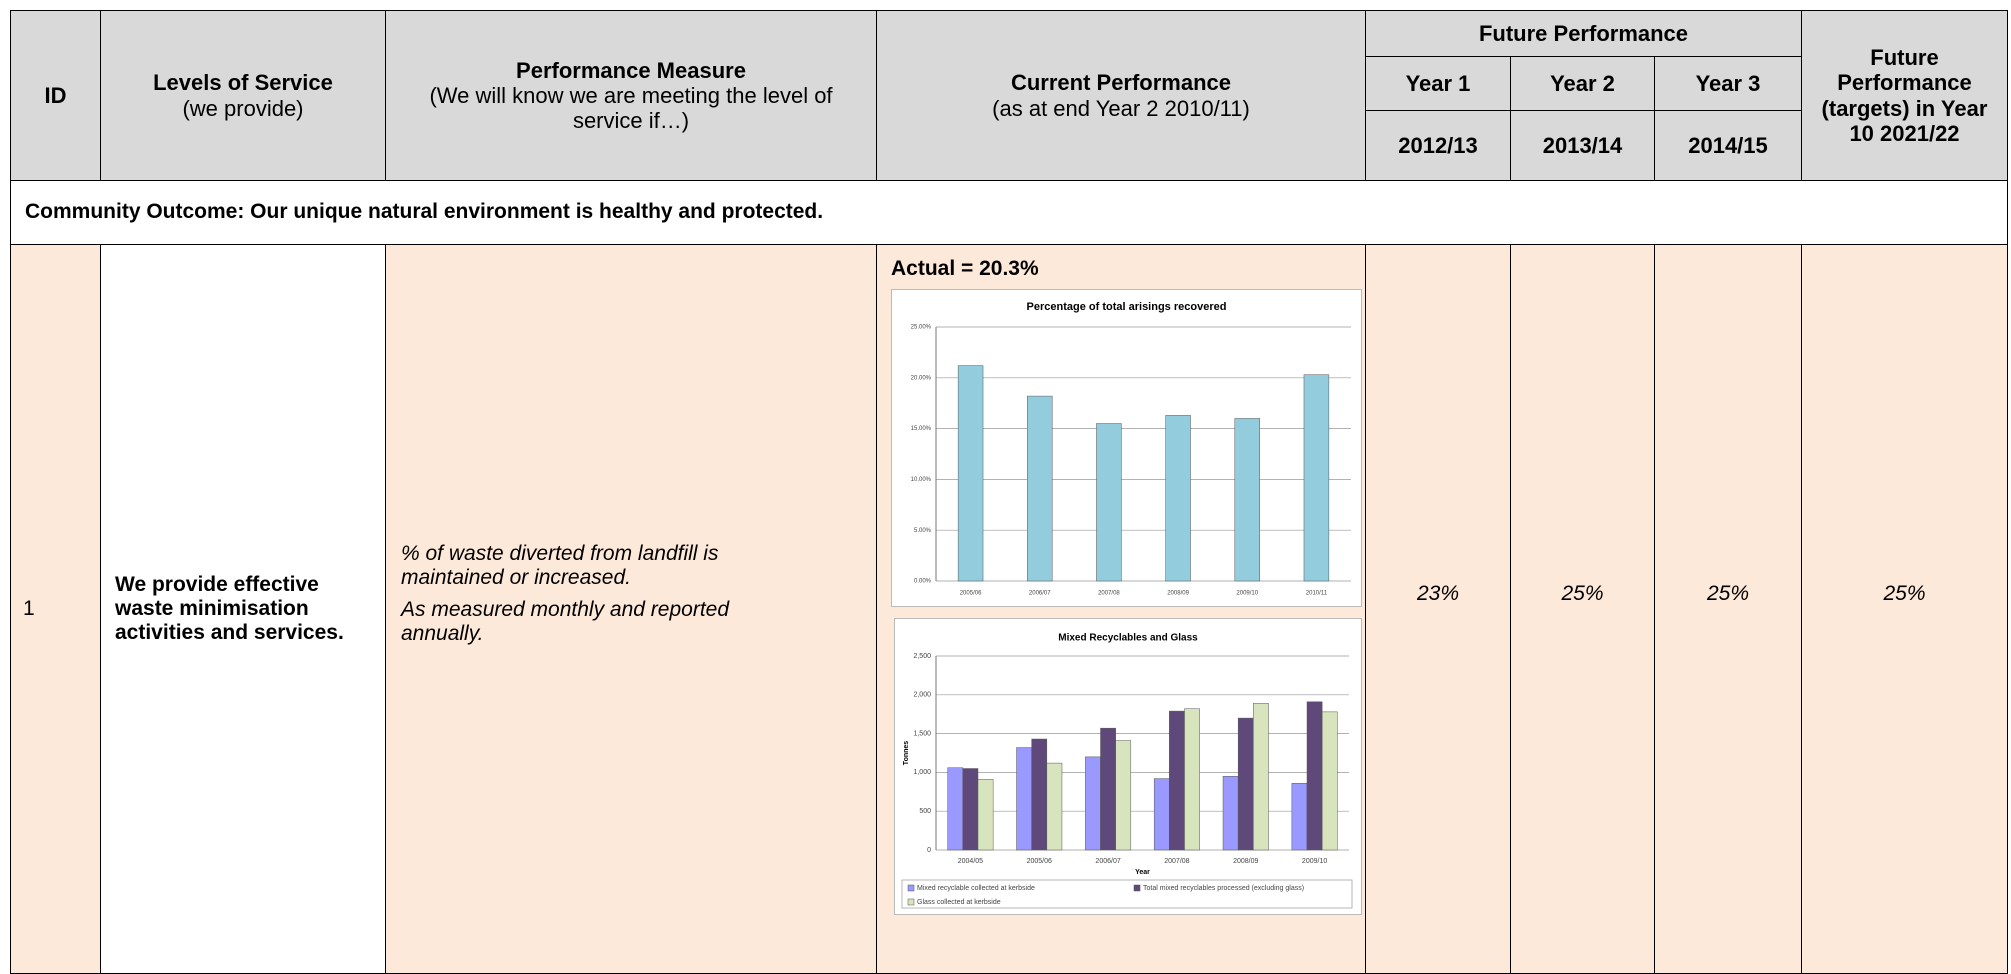  I want to click on text: Performance Measure, so click(631, 70).